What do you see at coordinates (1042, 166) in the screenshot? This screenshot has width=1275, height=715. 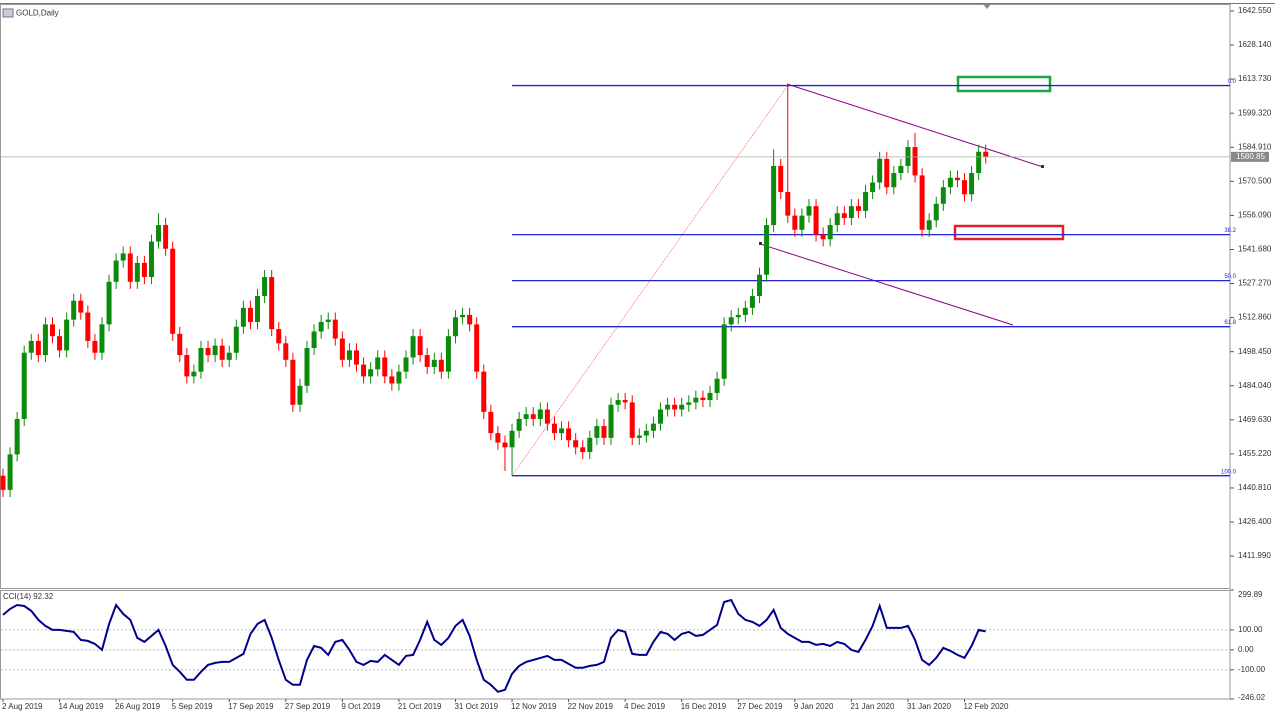 I see `trend-anchor` at bounding box center [1042, 166].